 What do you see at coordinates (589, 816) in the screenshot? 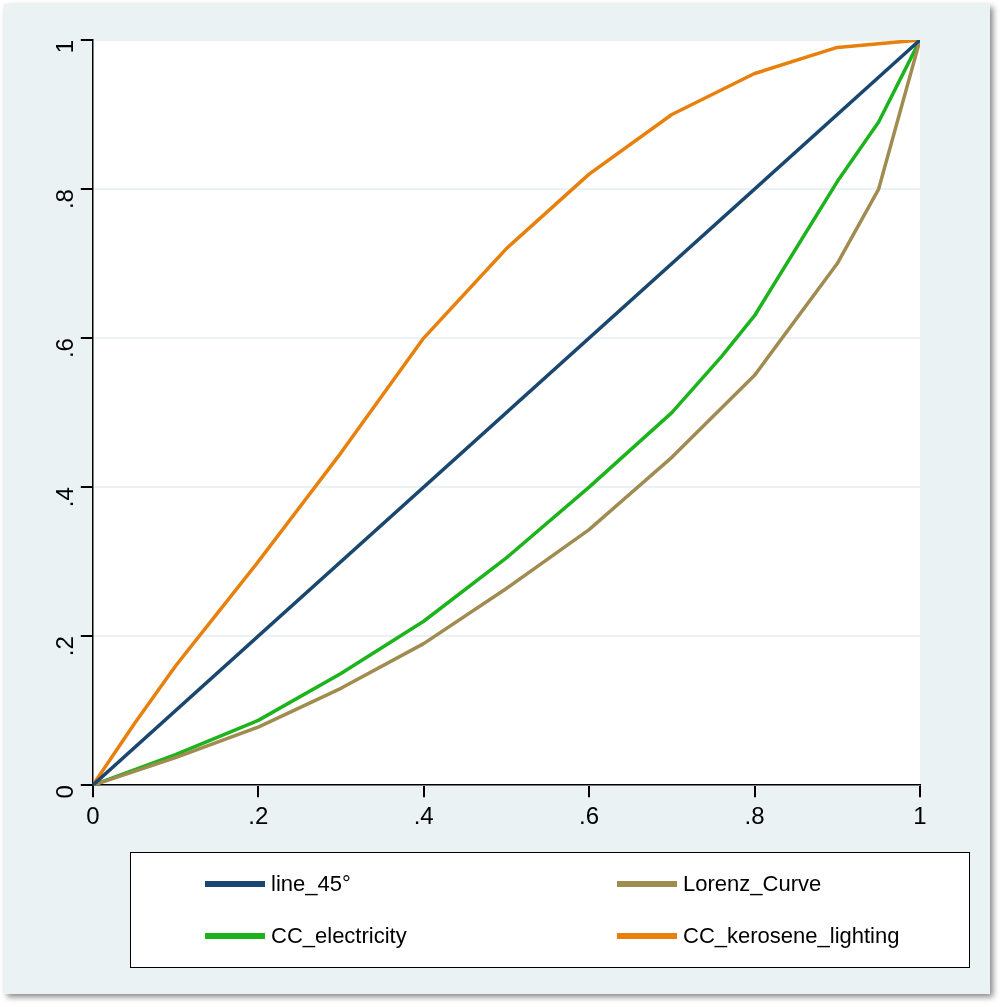
I see `x-tick-label: .6` at bounding box center [589, 816].